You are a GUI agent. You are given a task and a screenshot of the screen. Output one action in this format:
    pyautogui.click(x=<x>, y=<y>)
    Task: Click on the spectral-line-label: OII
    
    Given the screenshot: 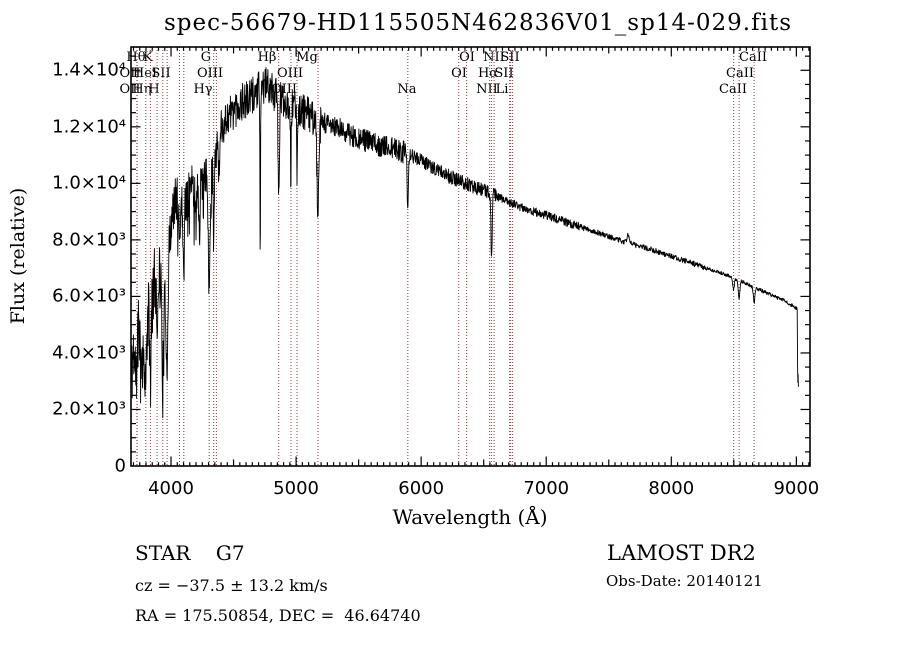 What is the action you would take?
    pyautogui.click(x=130, y=89)
    